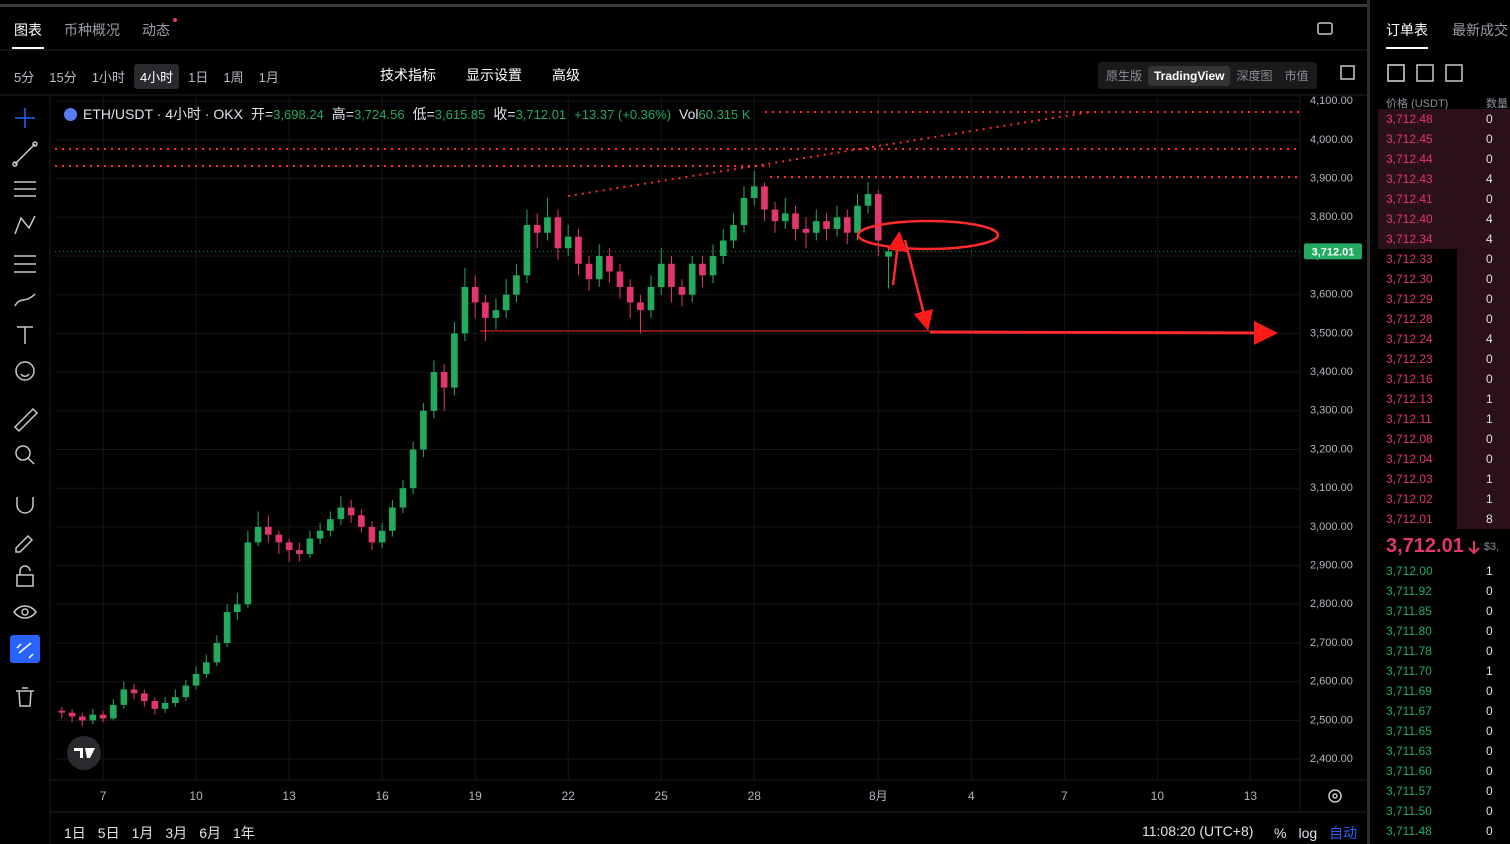  Describe the element at coordinates (25, 407) in the screenshot. I see `left-tools` at that location.